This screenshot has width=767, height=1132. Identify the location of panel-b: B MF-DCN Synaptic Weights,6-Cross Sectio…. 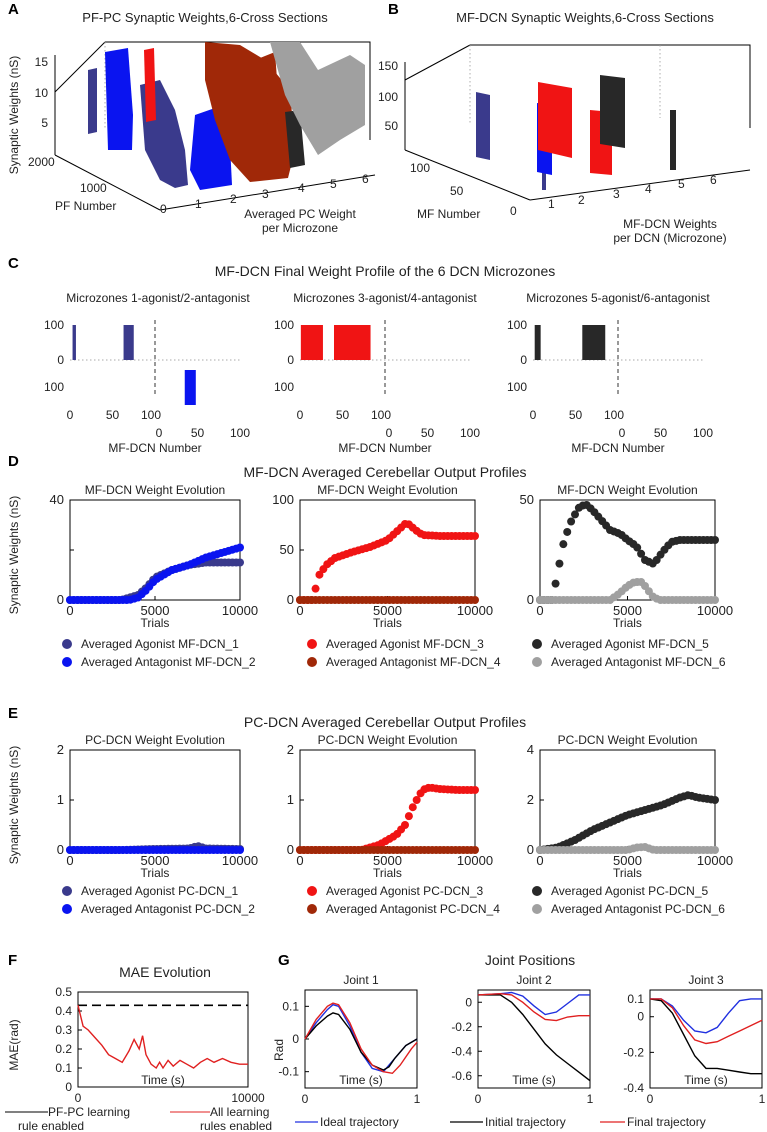
(564, 123).